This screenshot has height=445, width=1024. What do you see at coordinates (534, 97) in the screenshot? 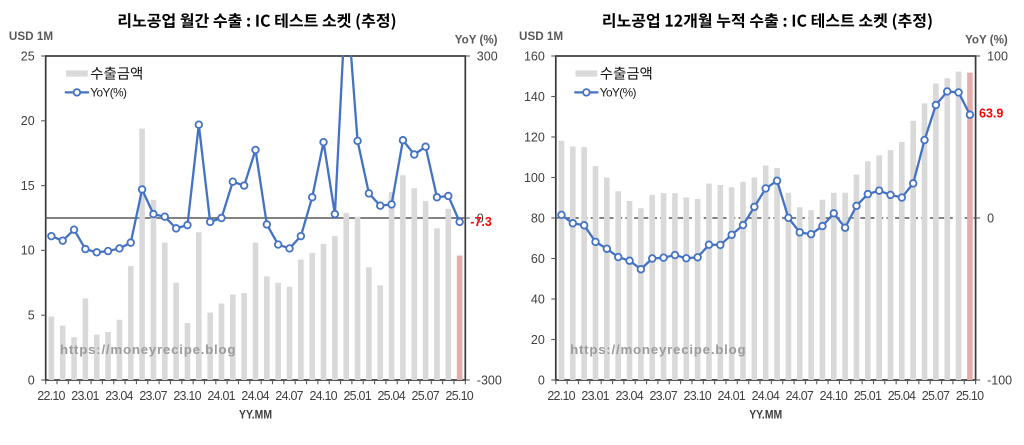
I see `svg-text: 140` at bounding box center [534, 97].